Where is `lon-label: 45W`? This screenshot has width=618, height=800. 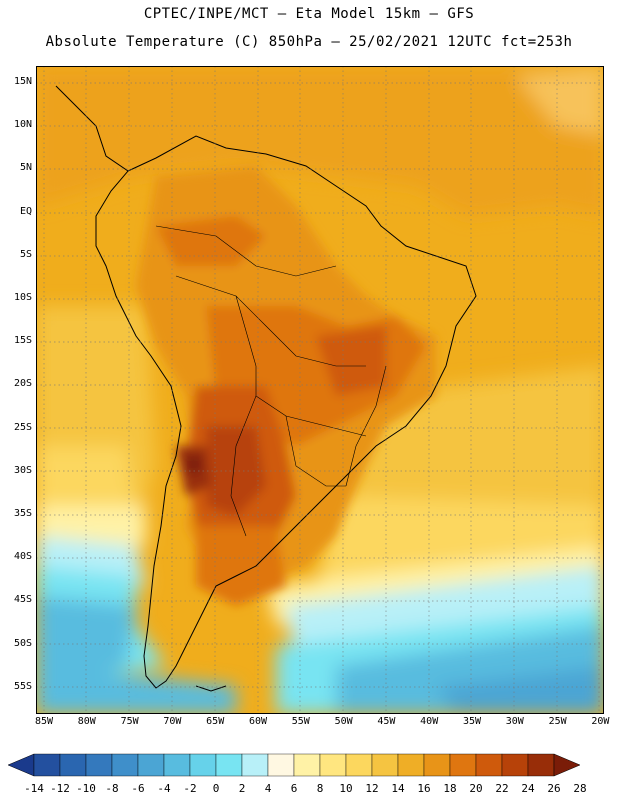
lon-label: 45W is located at coordinates (386, 721).